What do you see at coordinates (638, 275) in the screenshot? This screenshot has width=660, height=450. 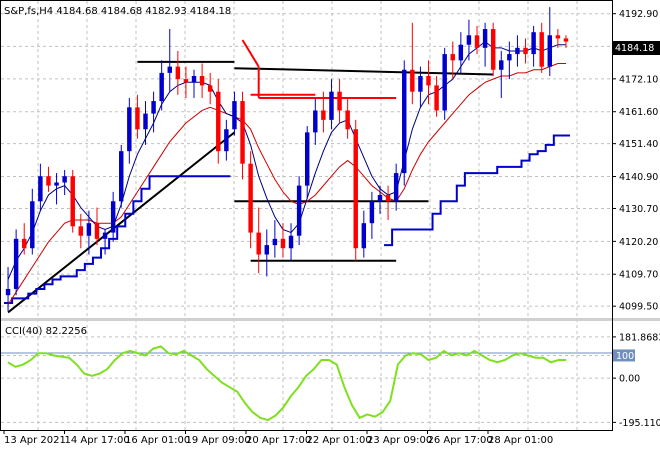 I see `price-tick-label: 4109.70` at bounding box center [638, 275].